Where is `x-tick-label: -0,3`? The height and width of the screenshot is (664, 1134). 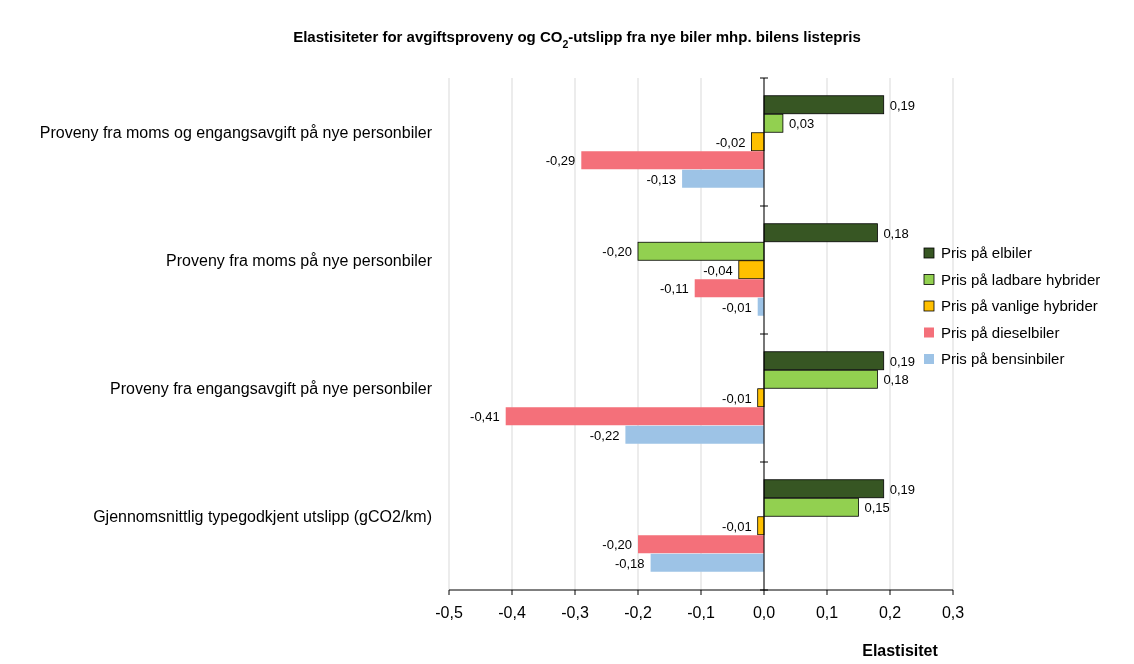 x-tick-label: -0,3 is located at coordinates (575, 612).